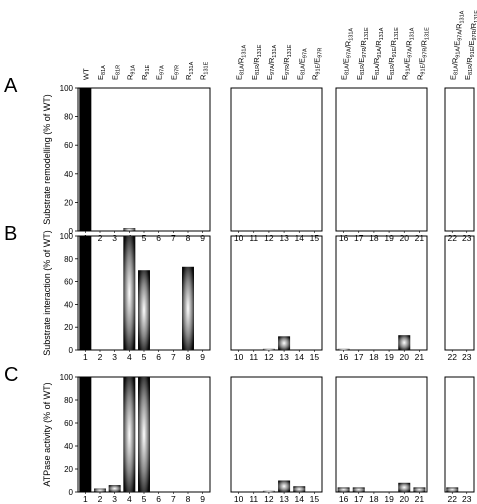  I want to click on mutant-label-text: R91E, so click(145, 72).